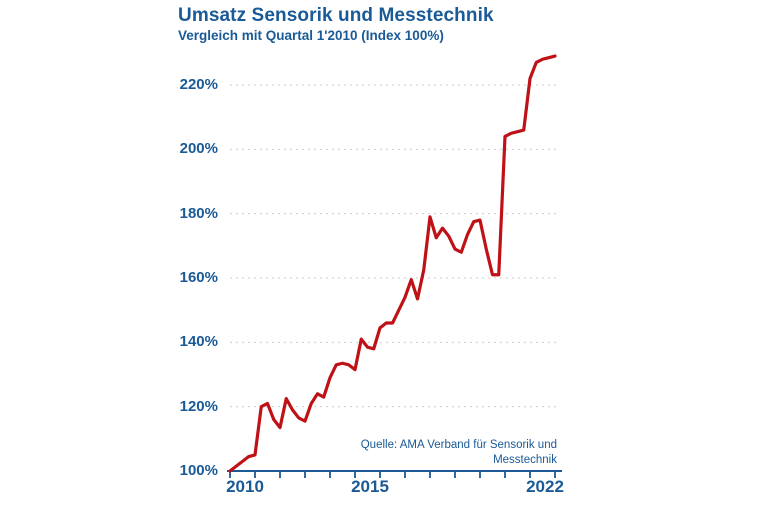  Describe the element at coordinates (458, 445) in the screenshot. I see `source-note-line1: Quelle: AMA Verband für Sensorik und` at that location.